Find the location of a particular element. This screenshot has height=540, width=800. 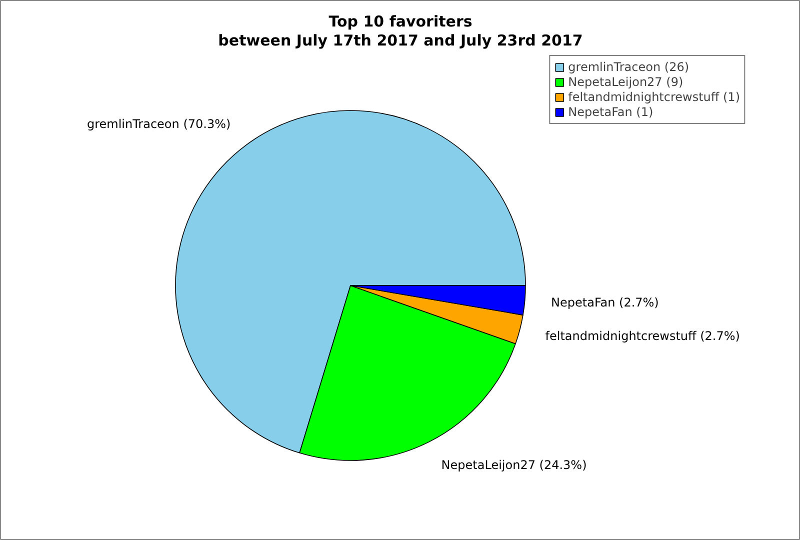

legend-label: NepetaFan (1) is located at coordinates (611, 112).